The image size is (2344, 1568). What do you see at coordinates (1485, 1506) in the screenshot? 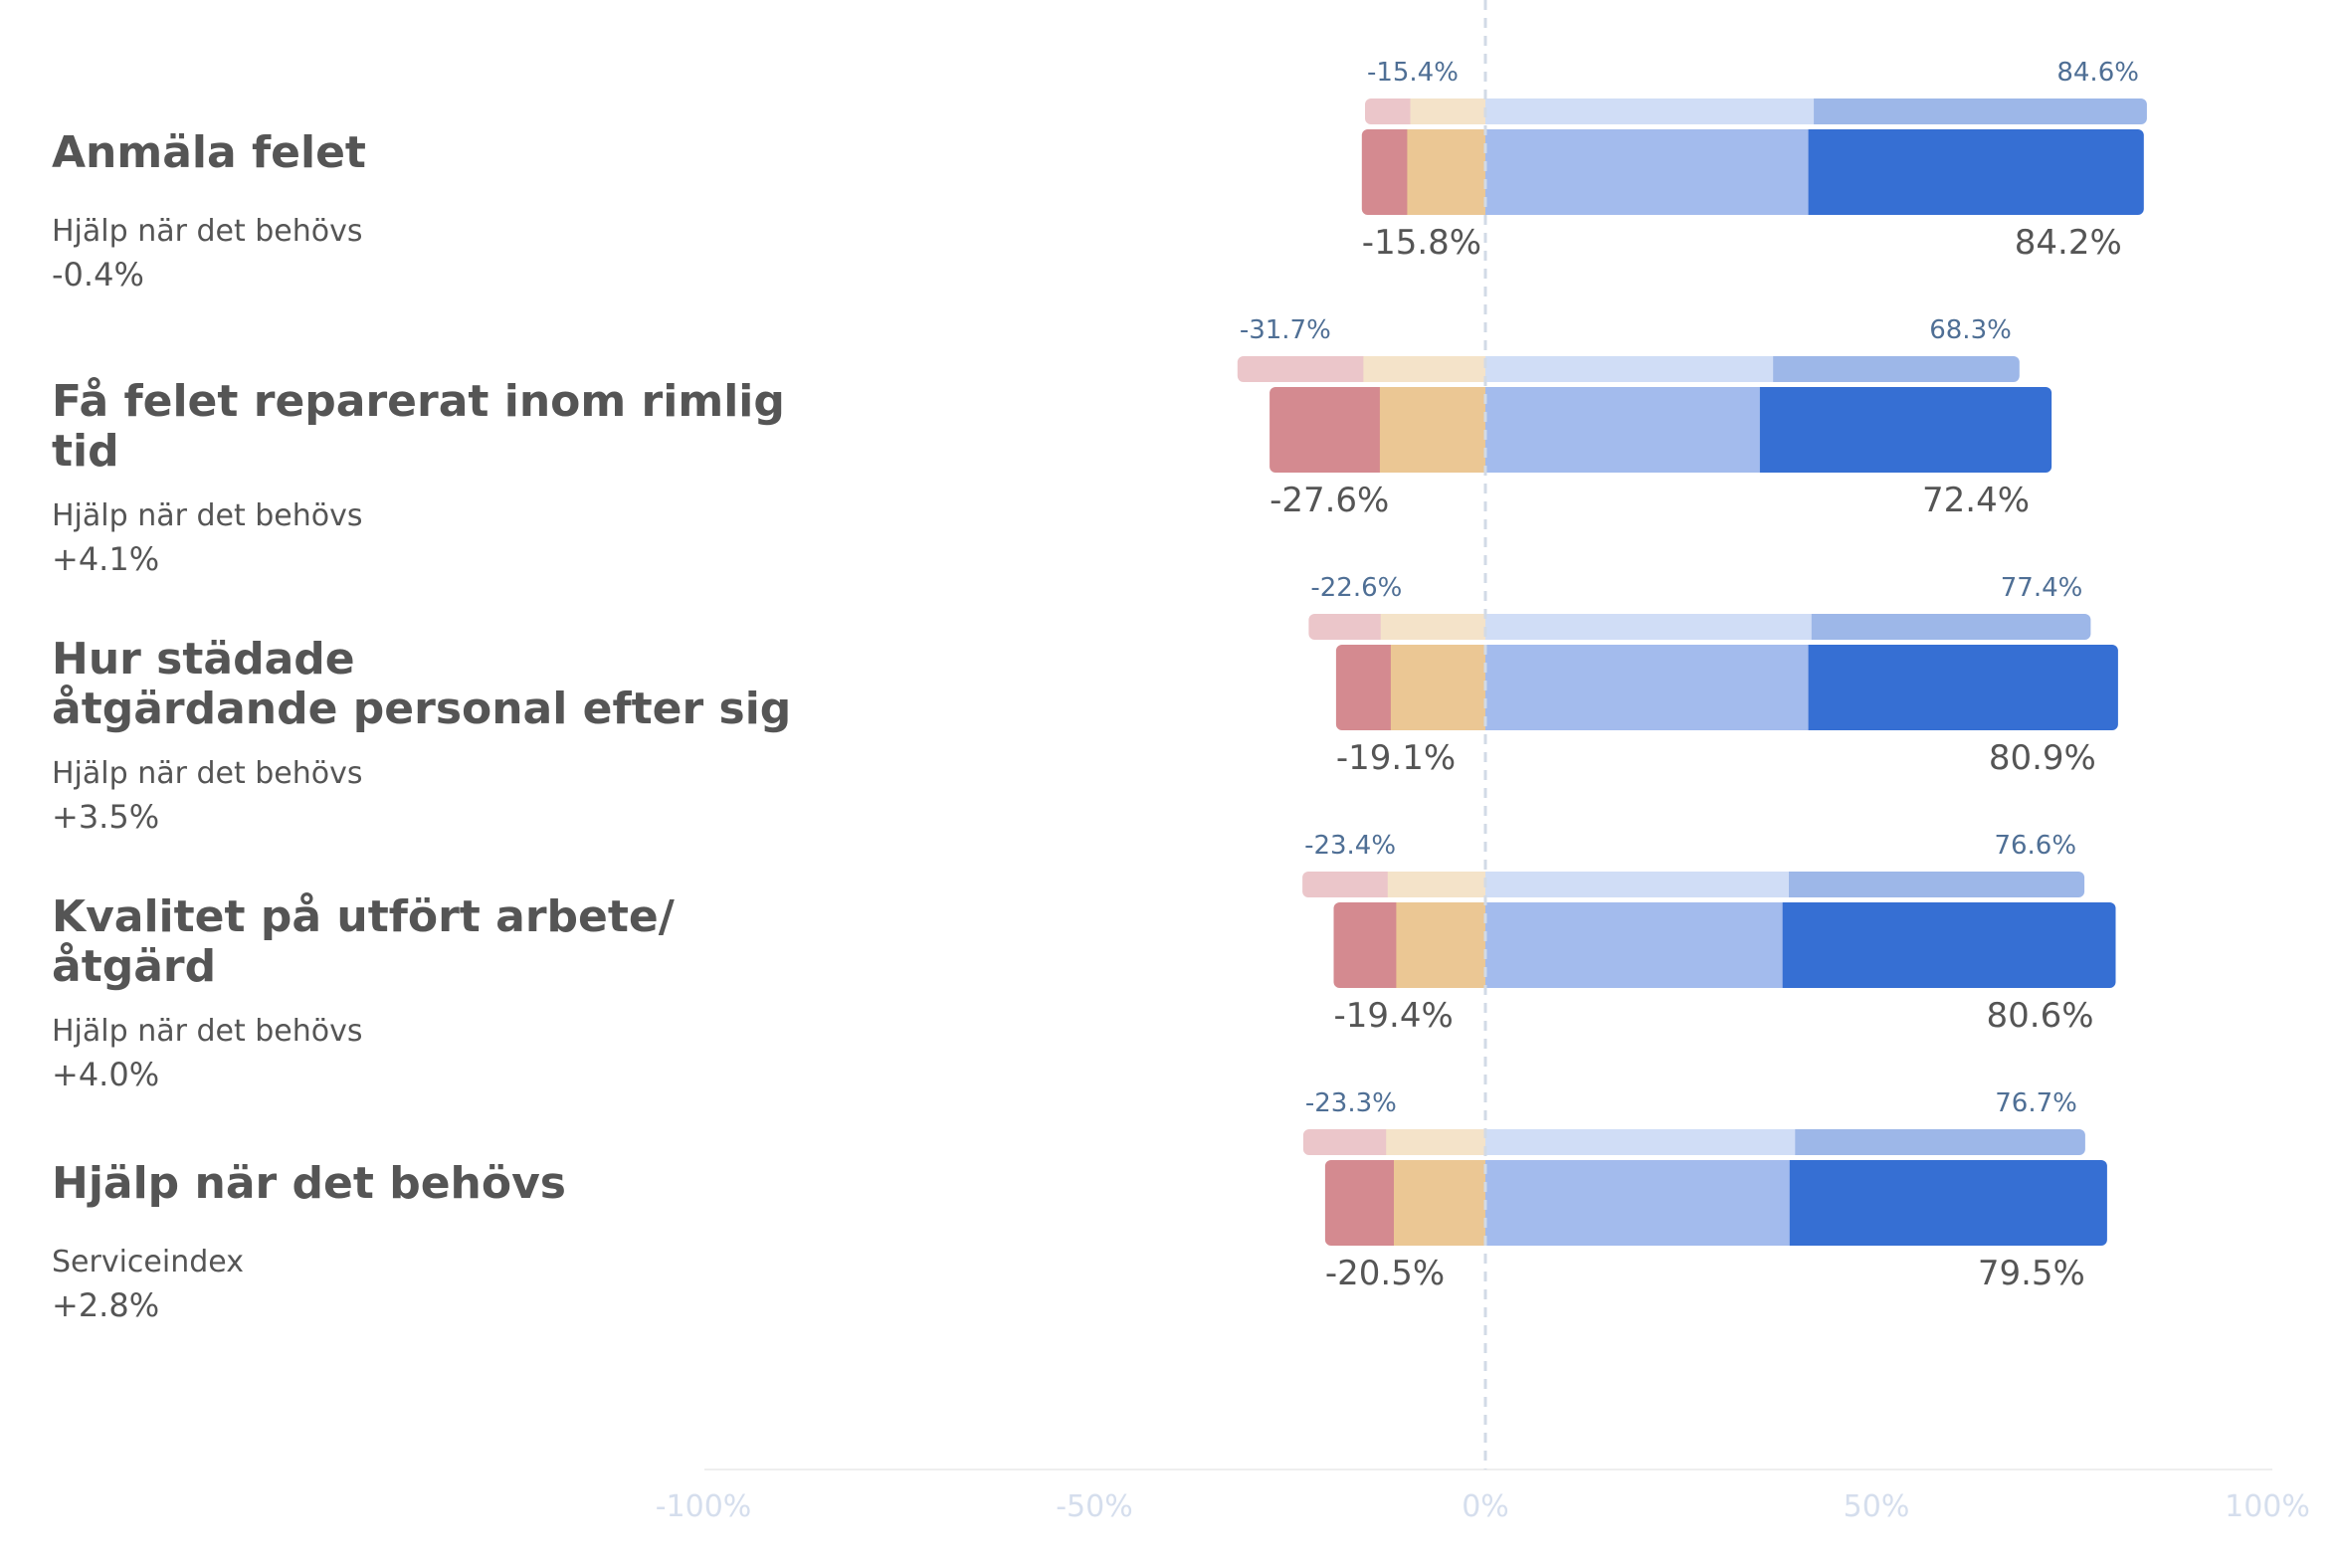
I see `x-tick-label: 0%` at bounding box center [1485, 1506].